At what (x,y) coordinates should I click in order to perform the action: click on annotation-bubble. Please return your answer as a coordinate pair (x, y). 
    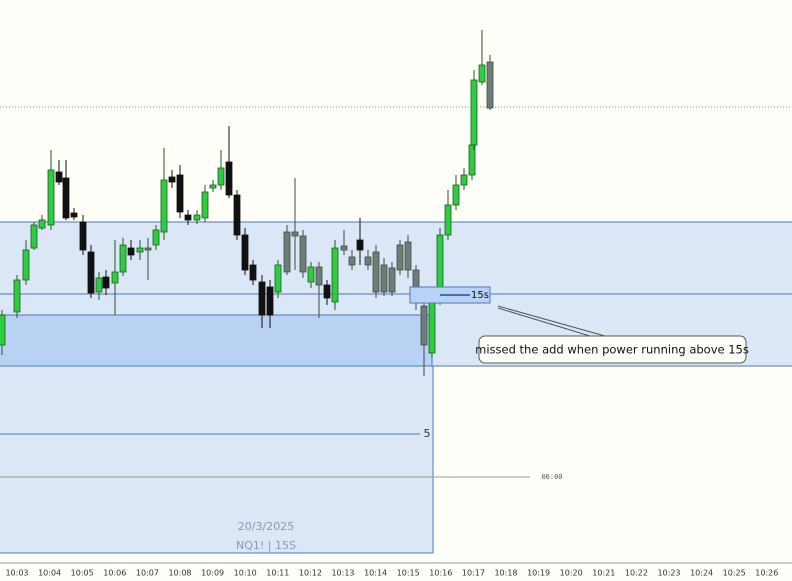
    Looking at the image, I should click on (612, 349).